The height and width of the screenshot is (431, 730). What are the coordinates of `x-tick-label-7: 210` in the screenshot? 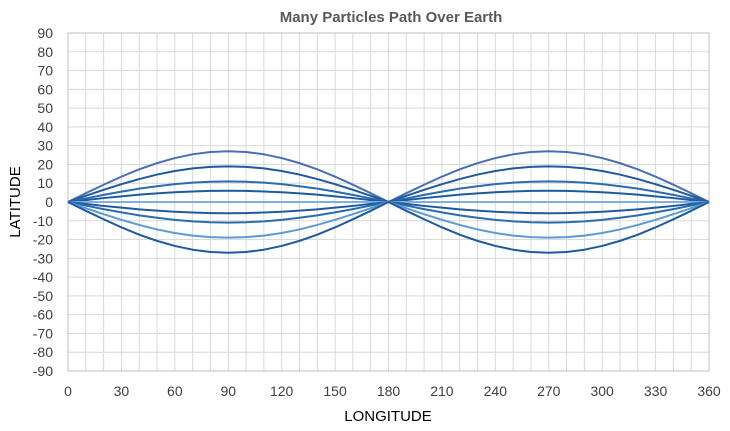 It's located at (442, 391).